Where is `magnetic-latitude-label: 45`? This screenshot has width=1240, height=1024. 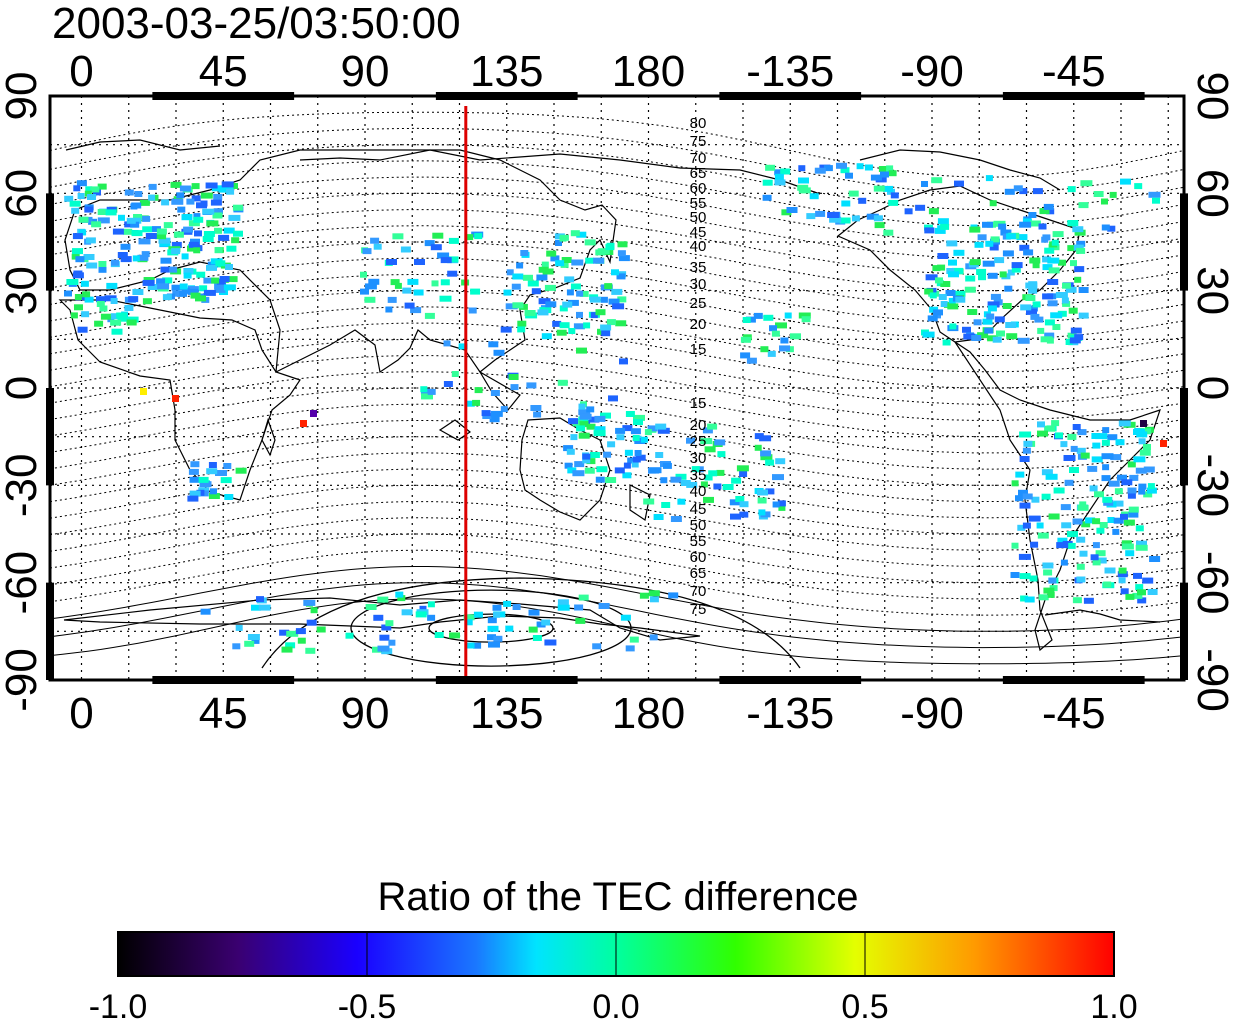 magnetic-latitude-label: 45 is located at coordinates (698, 509).